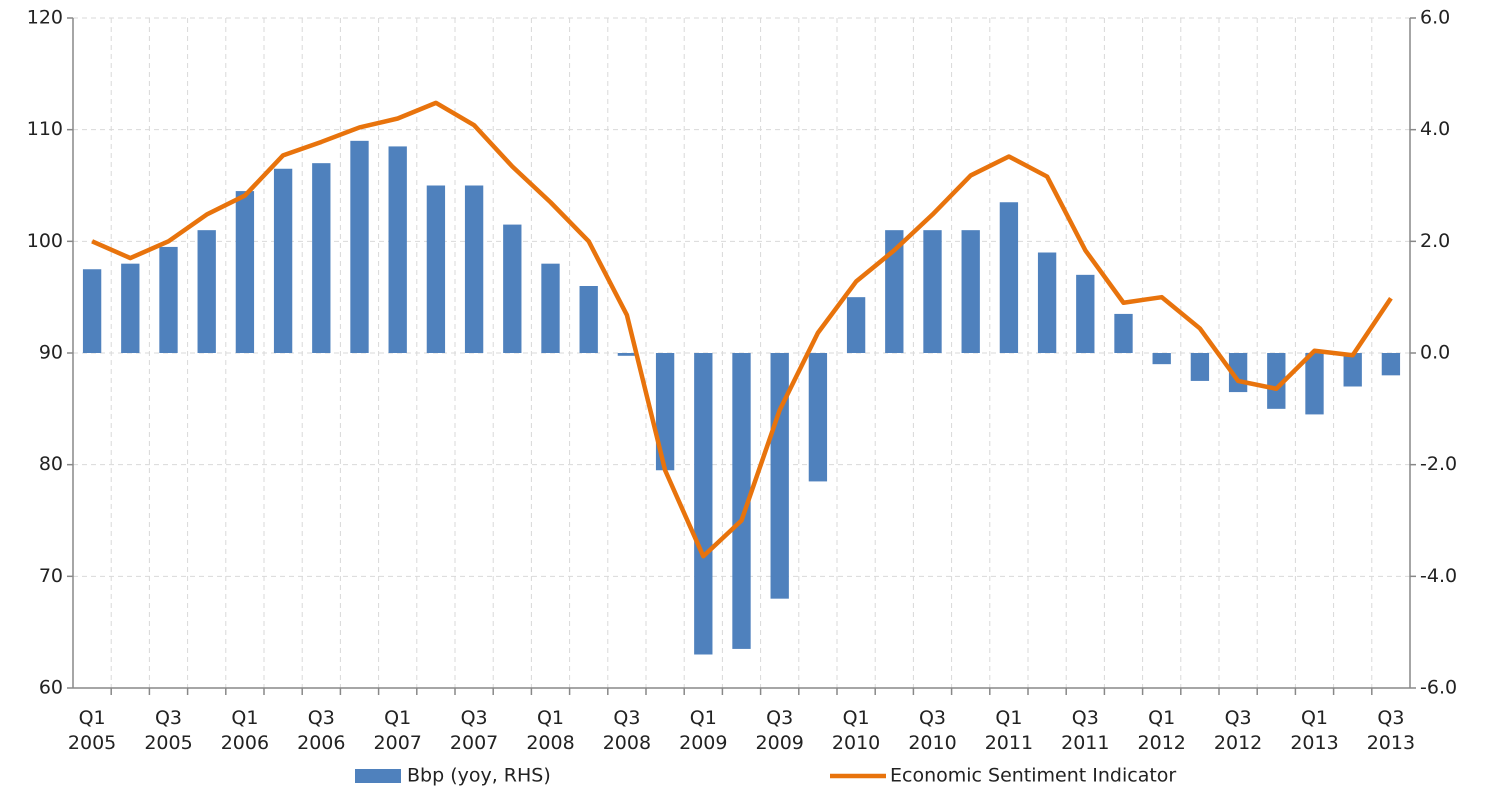 Image resolution: width=1488 pixels, height=791 pixels. What do you see at coordinates (45, 129) in the screenshot?
I see `y-tick-label: 110` at bounding box center [45, 129].